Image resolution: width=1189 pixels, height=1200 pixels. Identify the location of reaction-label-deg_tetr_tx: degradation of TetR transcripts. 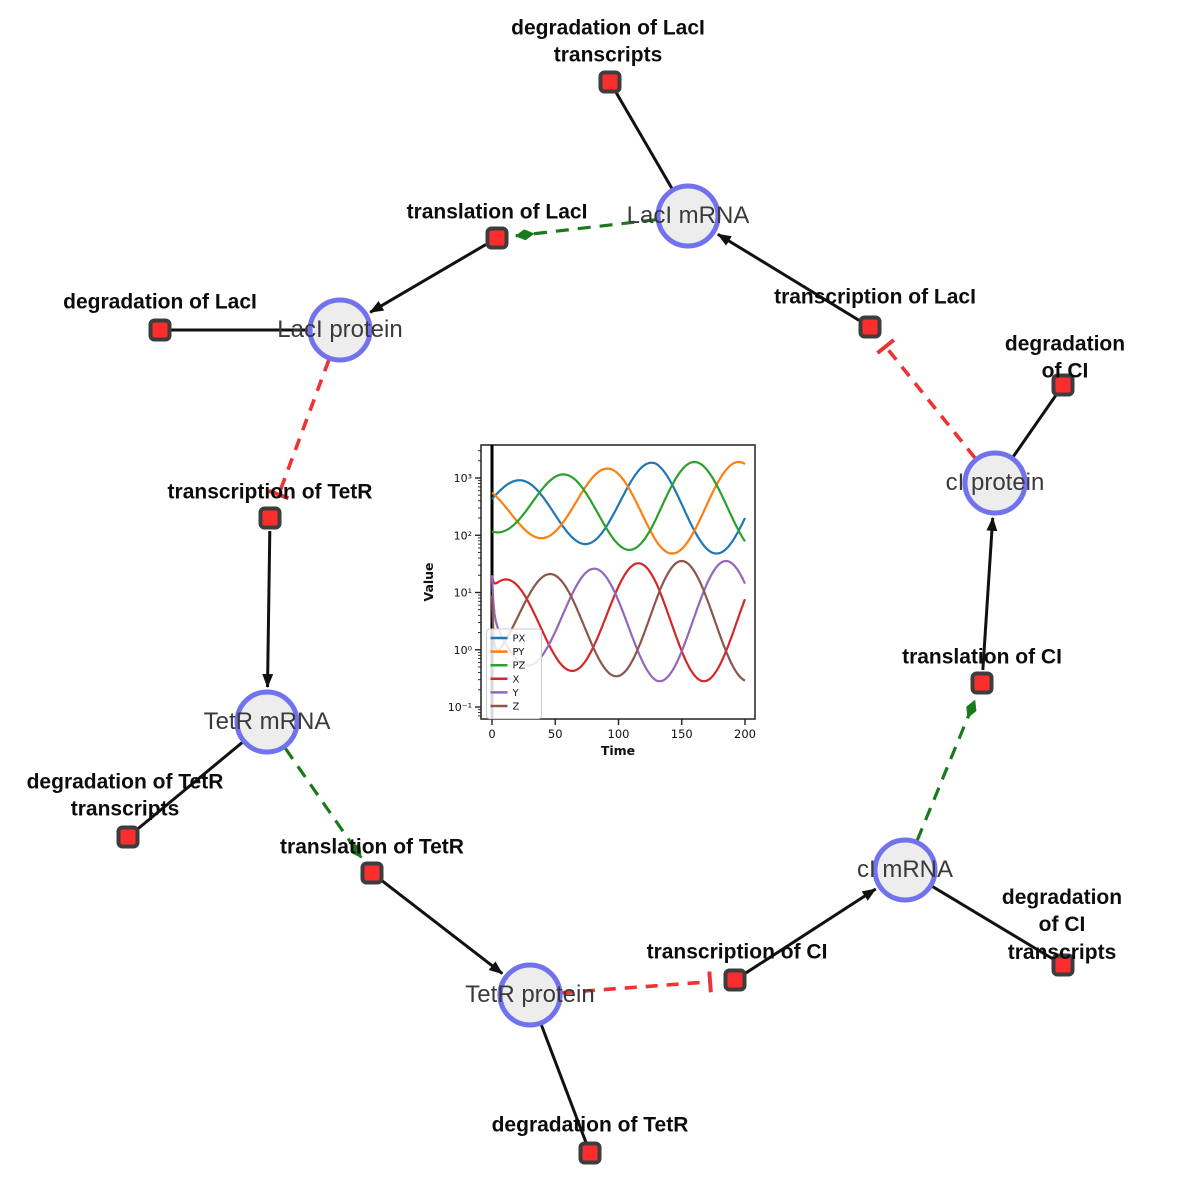
(125, 795).